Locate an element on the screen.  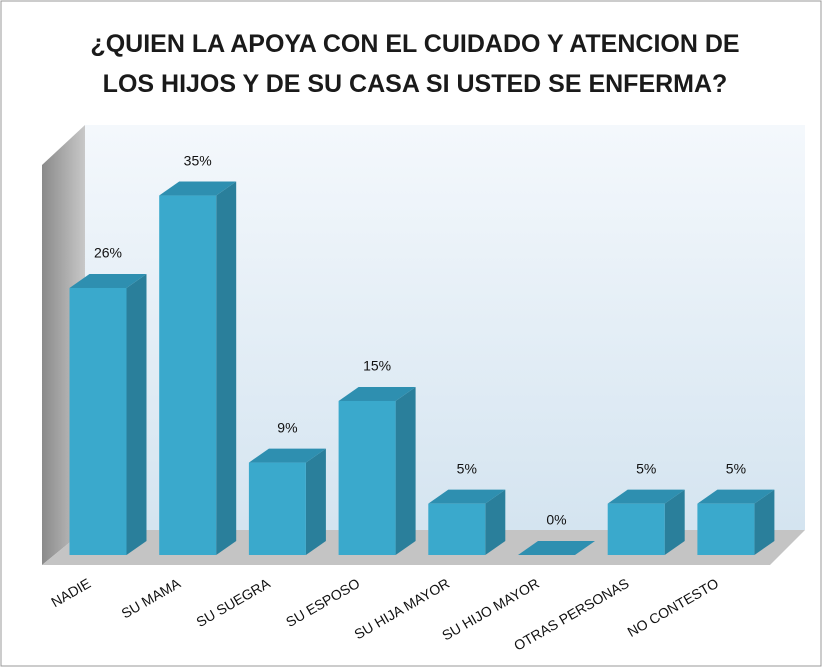
value-label: 15% is located at coordinates (377, 366).